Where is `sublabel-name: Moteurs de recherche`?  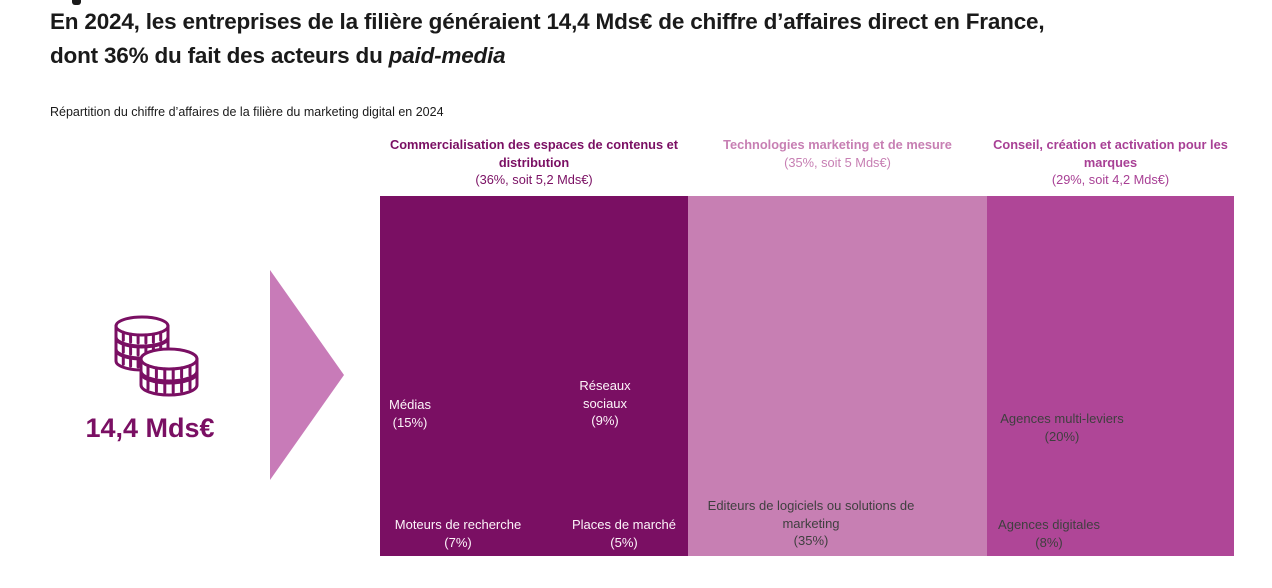
sublabel-name: Moteurs de recherche is located at coordinates (458, 524).